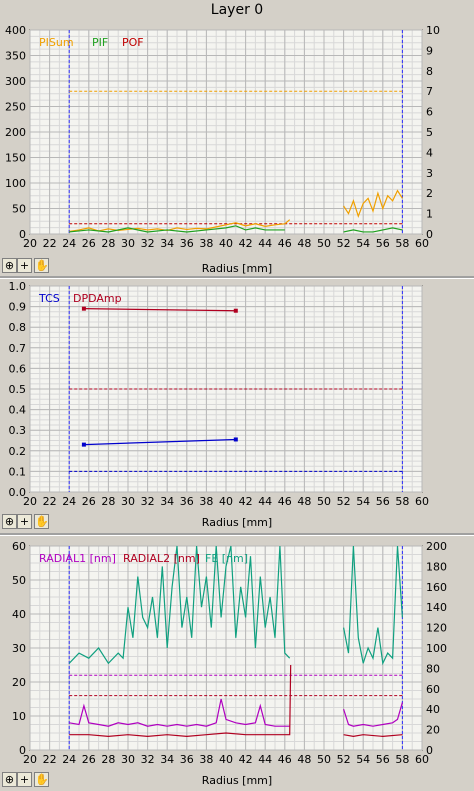 Image resolution: width=474 pixels, height=791 pixels. I want to click on y2-tick-label: 120, so click(436, 628).